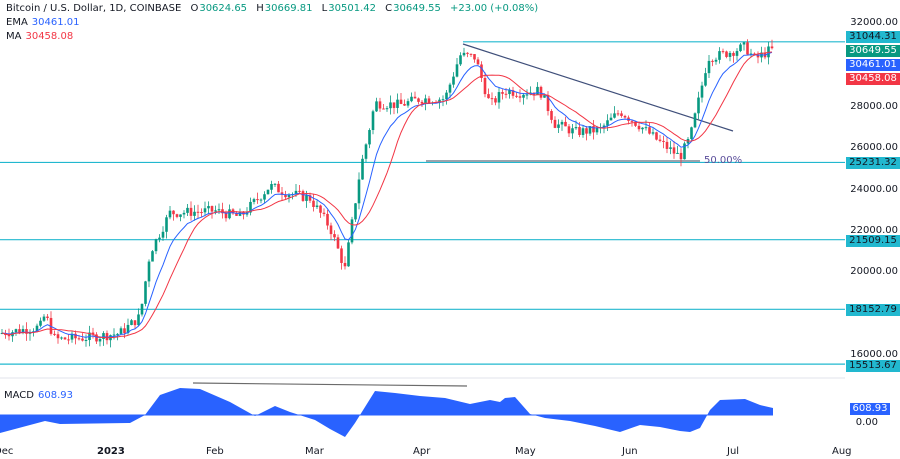 The height and width of the screenshot is (459, 900). What do you see at coordinates (874, 106) in the screenshot?
I see `price-axis-label: 28000.00` at bounding box center [874, 106].